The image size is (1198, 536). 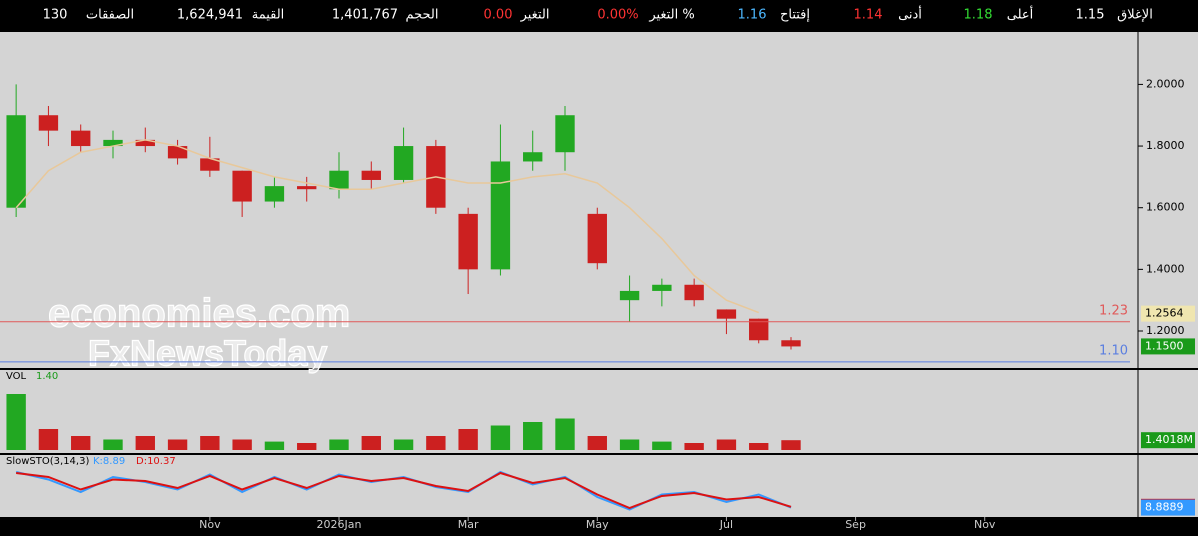 What do you see at coordinates (47, 376) in the screenshot?
I see `panel-value: 1.40` at bounding box center [47, 376].